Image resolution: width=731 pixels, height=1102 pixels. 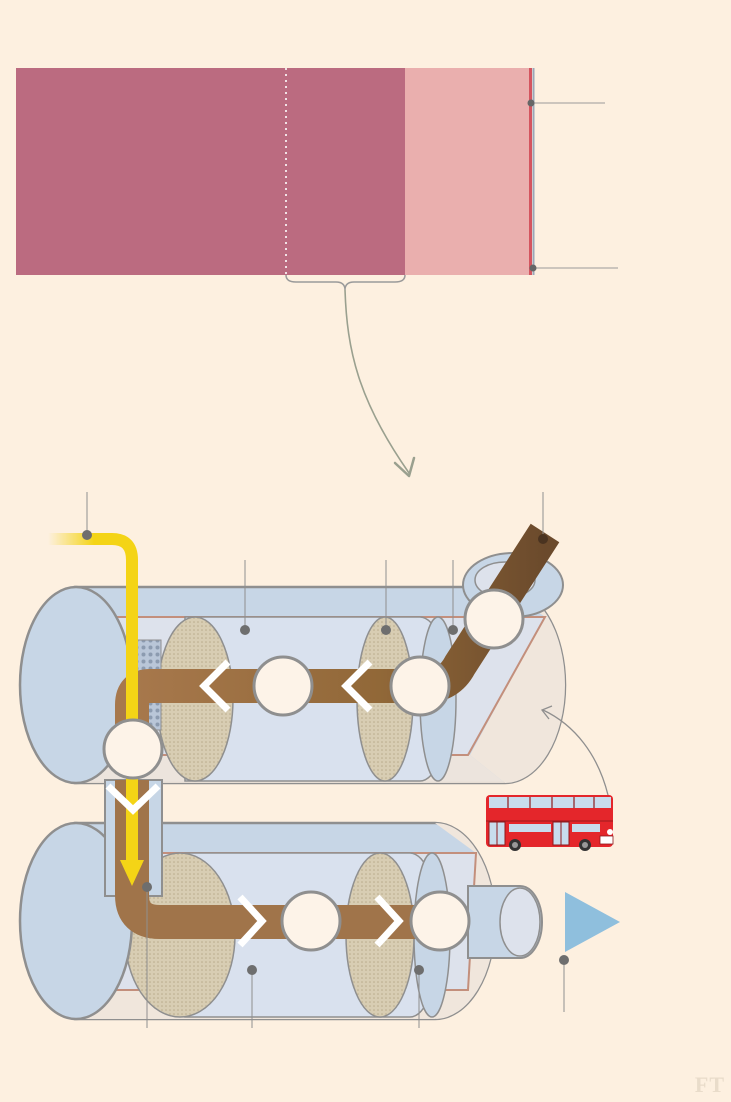 What do you see at coordinates (467, 171) in the screenshot?
I see `bar-segment-secondary` at bounding box center [467, 171].